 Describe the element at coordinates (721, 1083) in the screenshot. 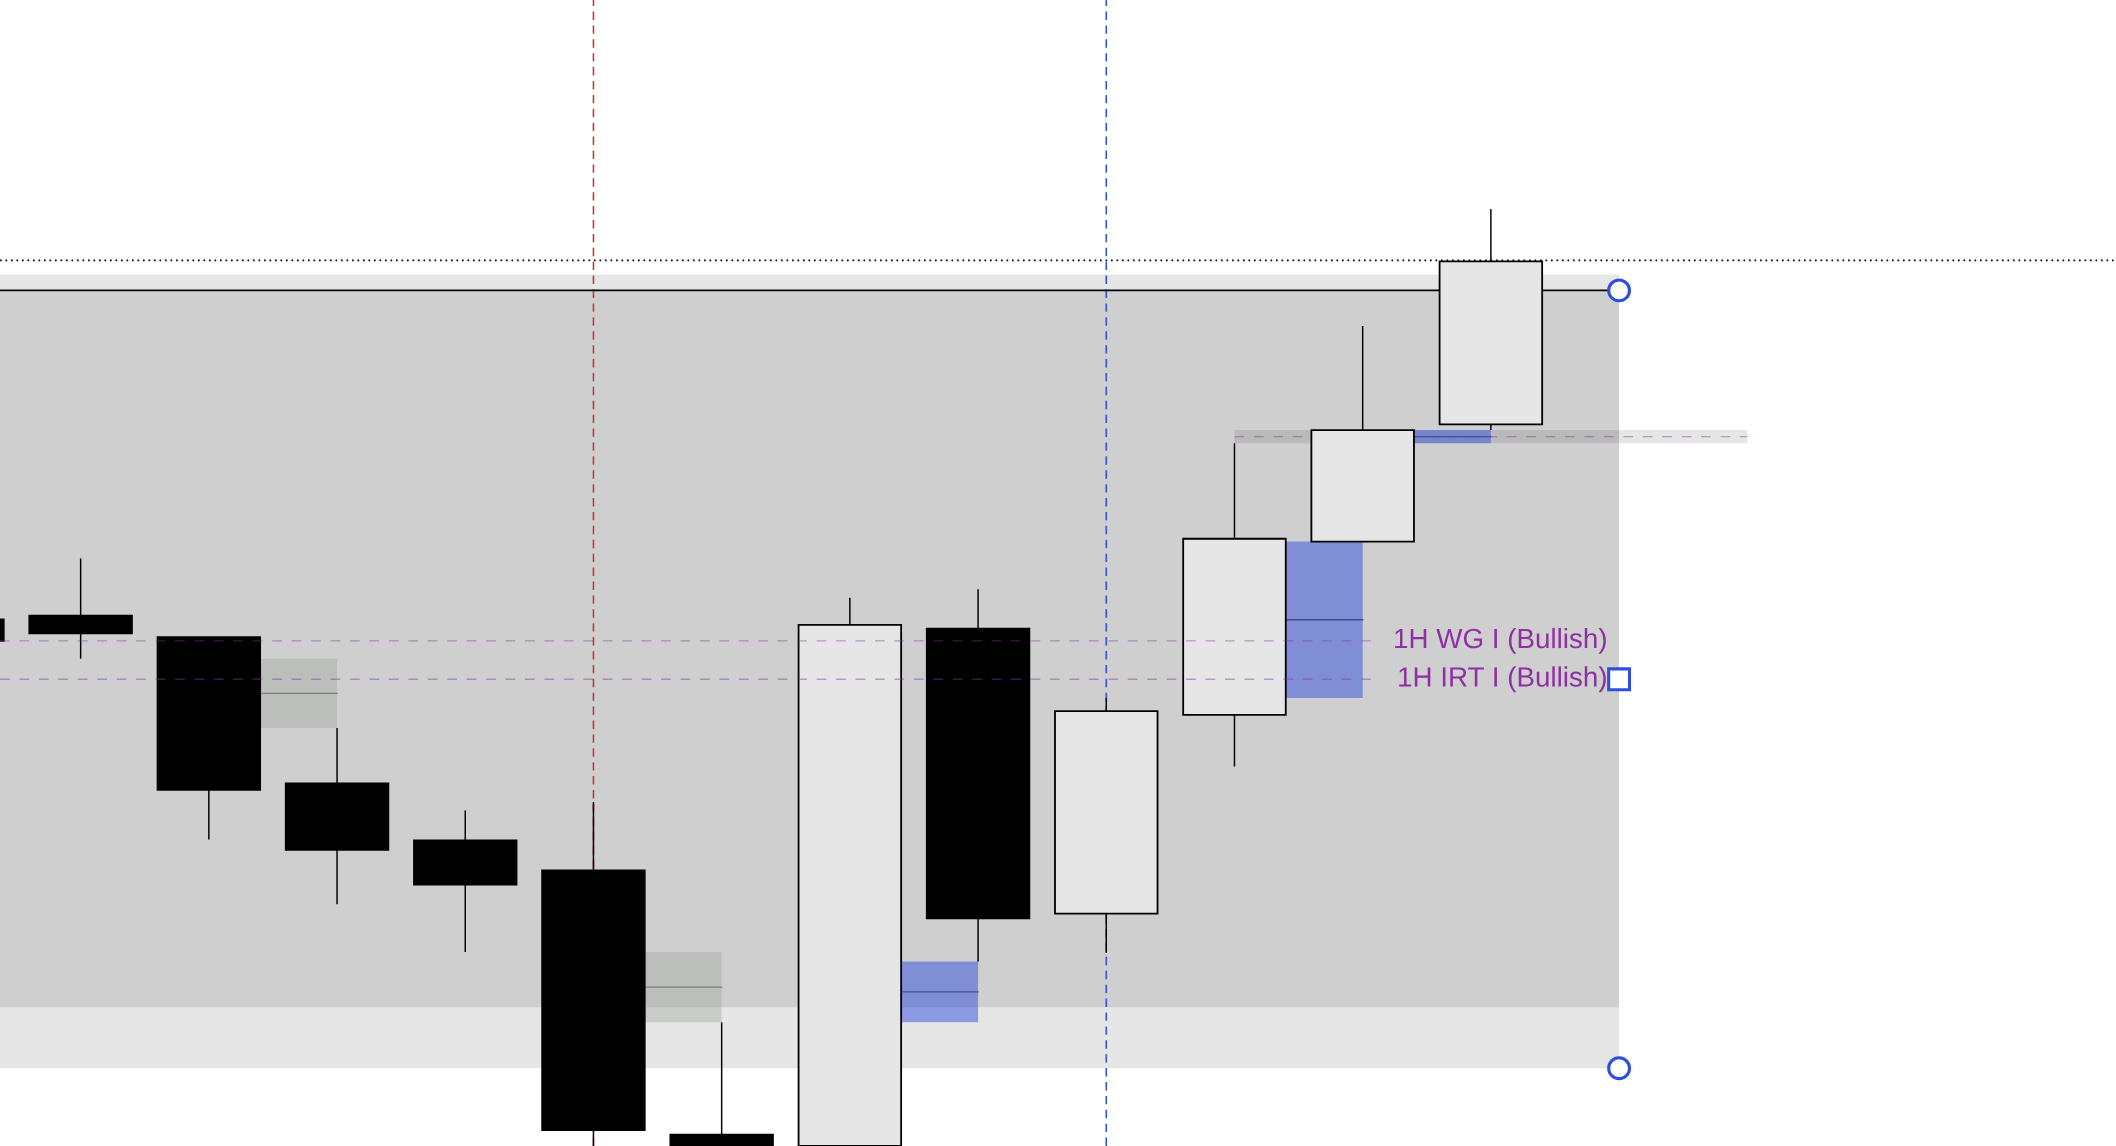

I see `candlestick` at that location.